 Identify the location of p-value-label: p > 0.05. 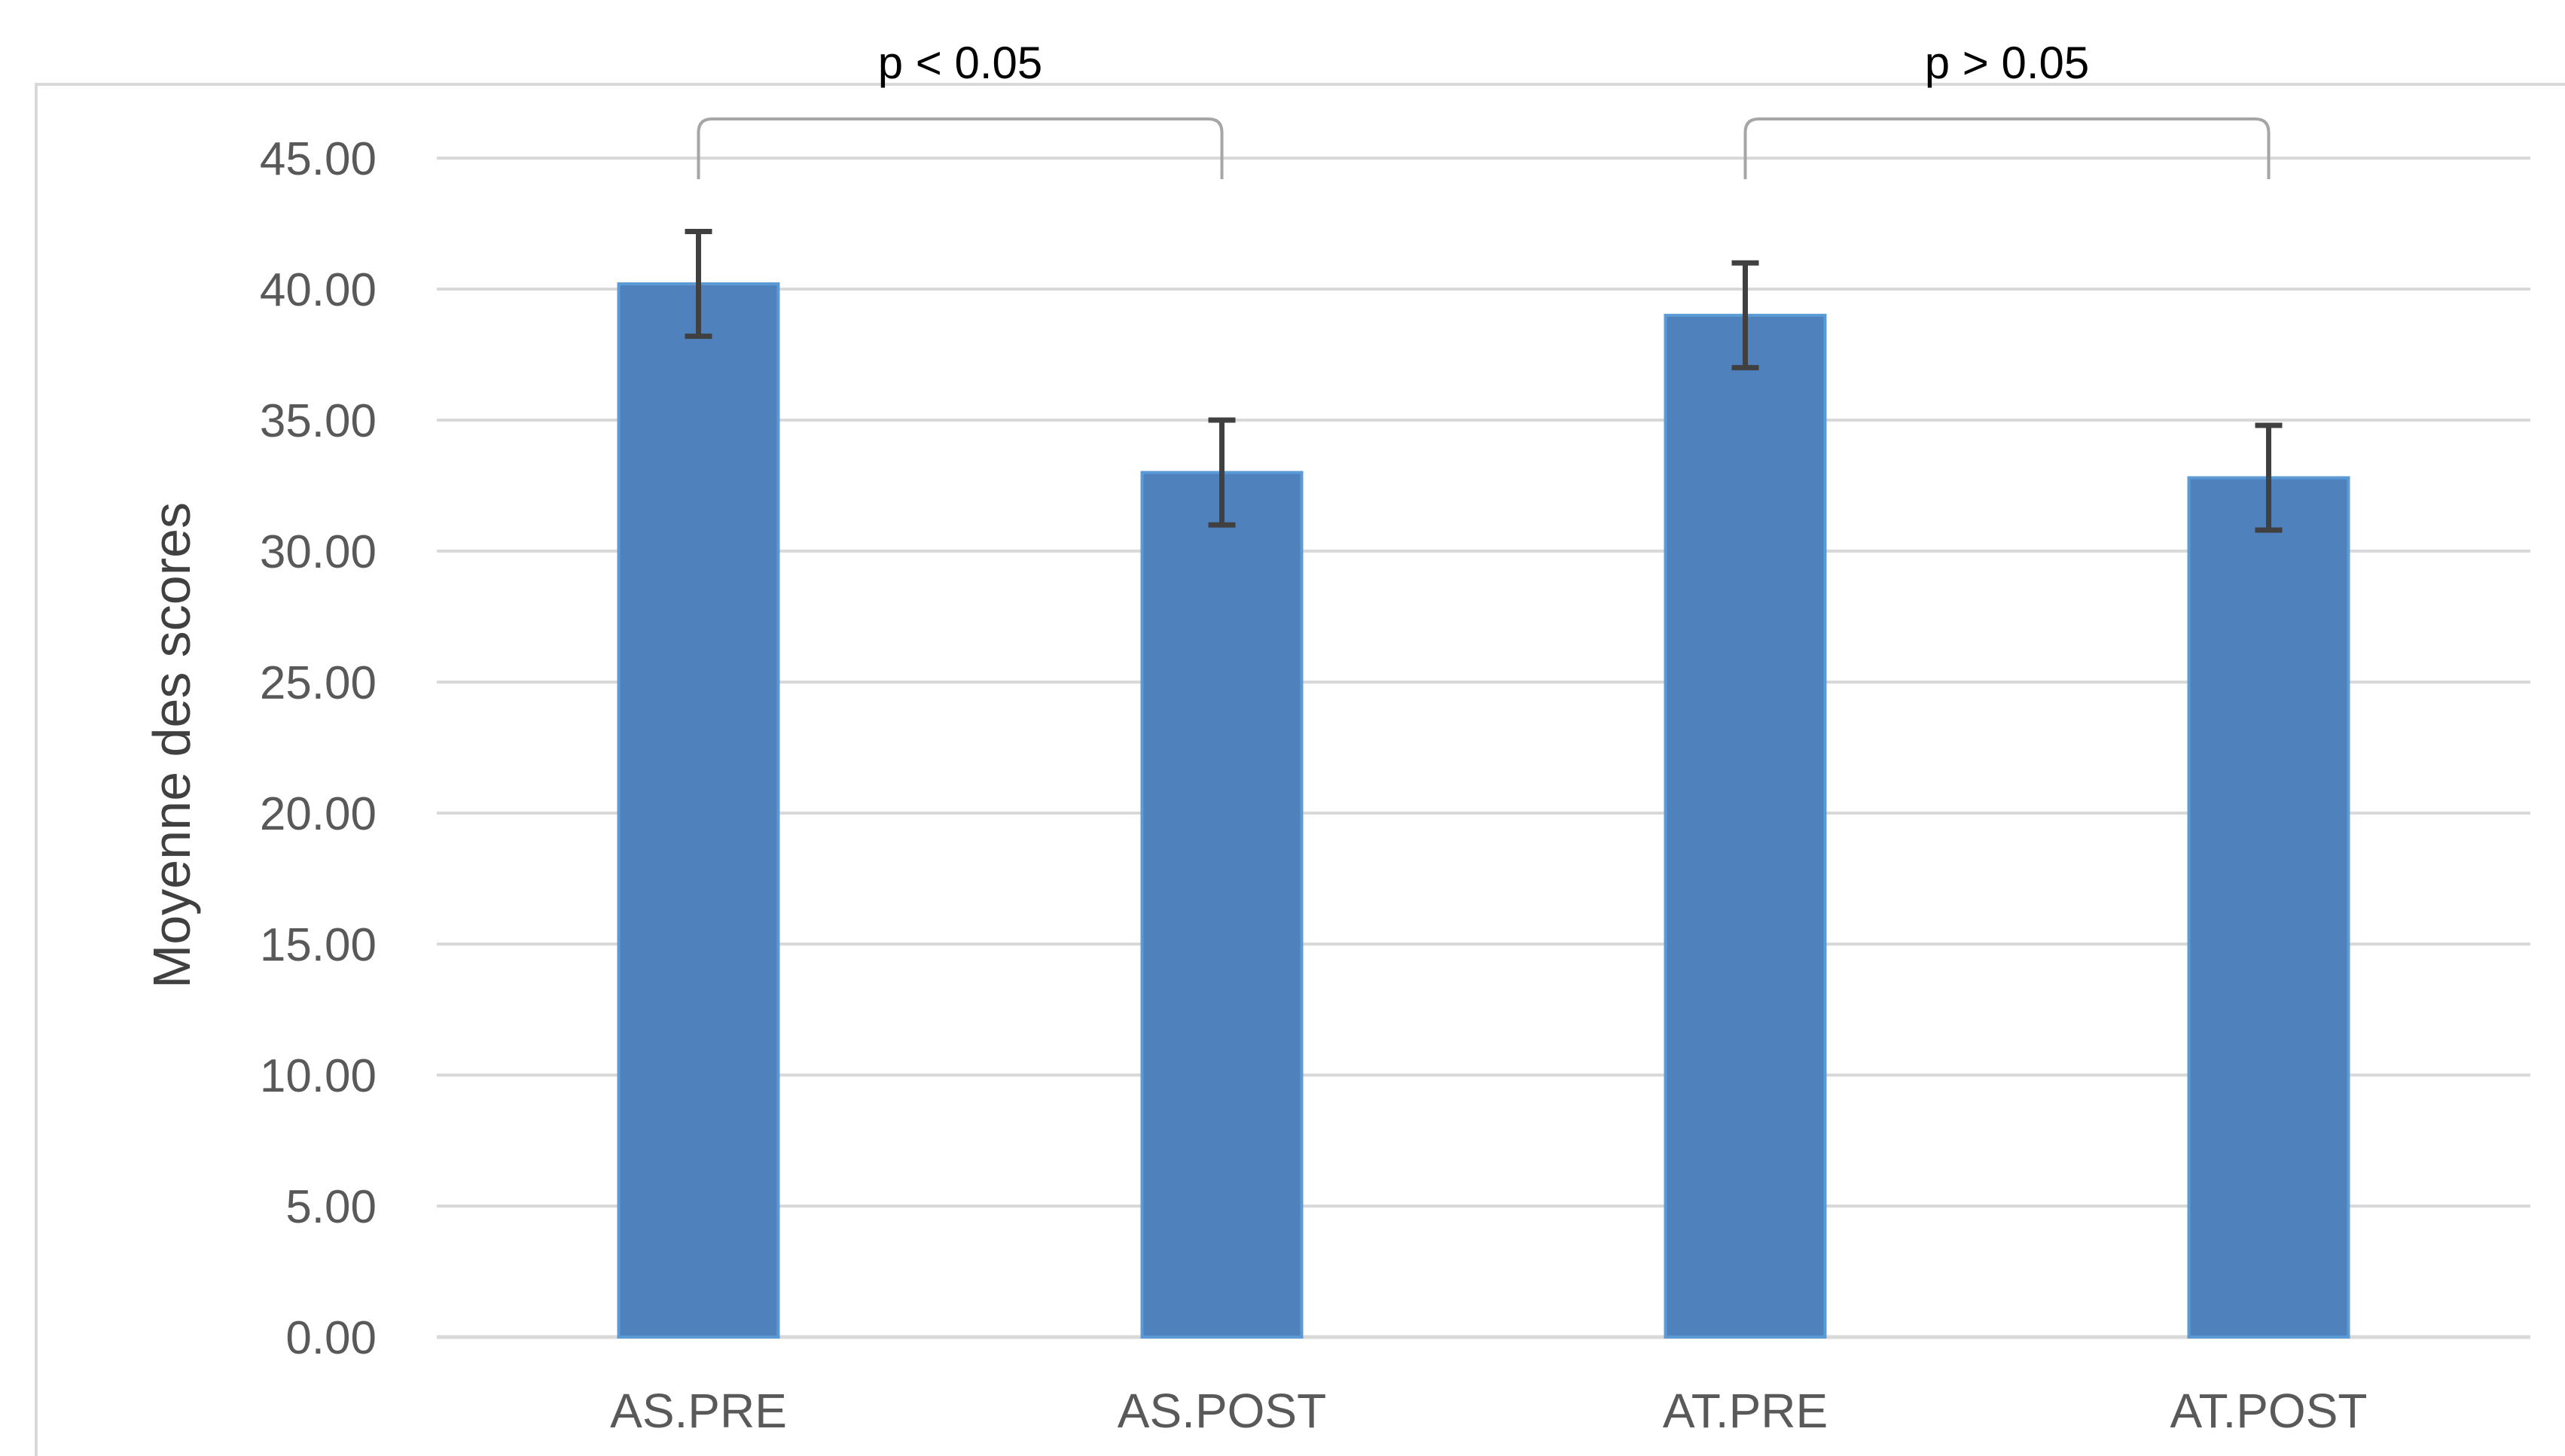
(2007, 63).